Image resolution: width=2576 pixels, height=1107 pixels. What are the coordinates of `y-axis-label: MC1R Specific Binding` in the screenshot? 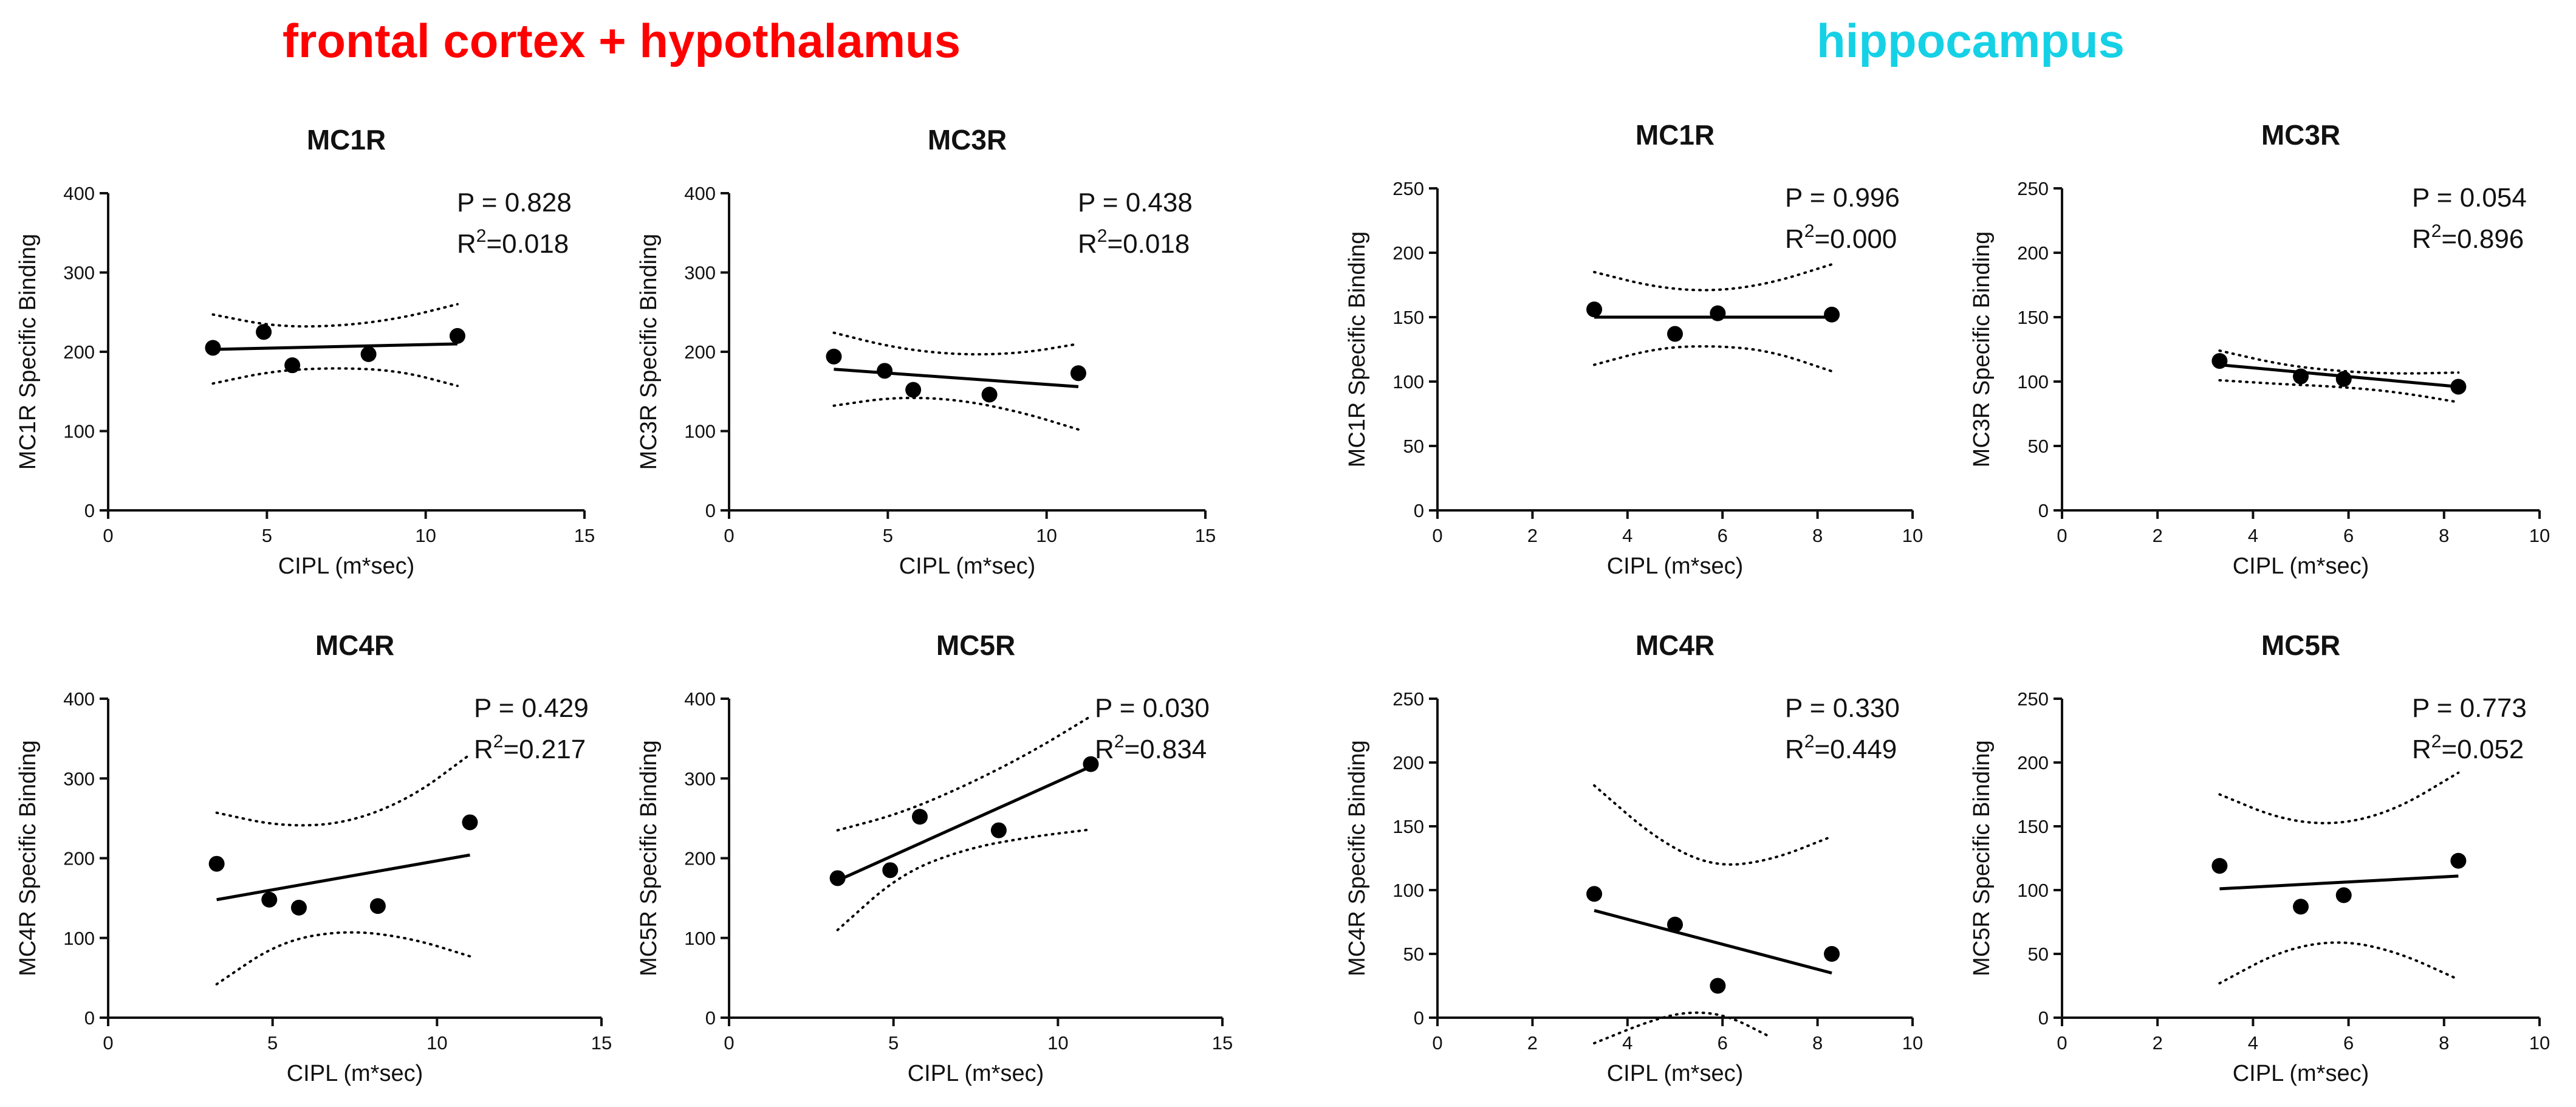 It's located at (1357, 350).